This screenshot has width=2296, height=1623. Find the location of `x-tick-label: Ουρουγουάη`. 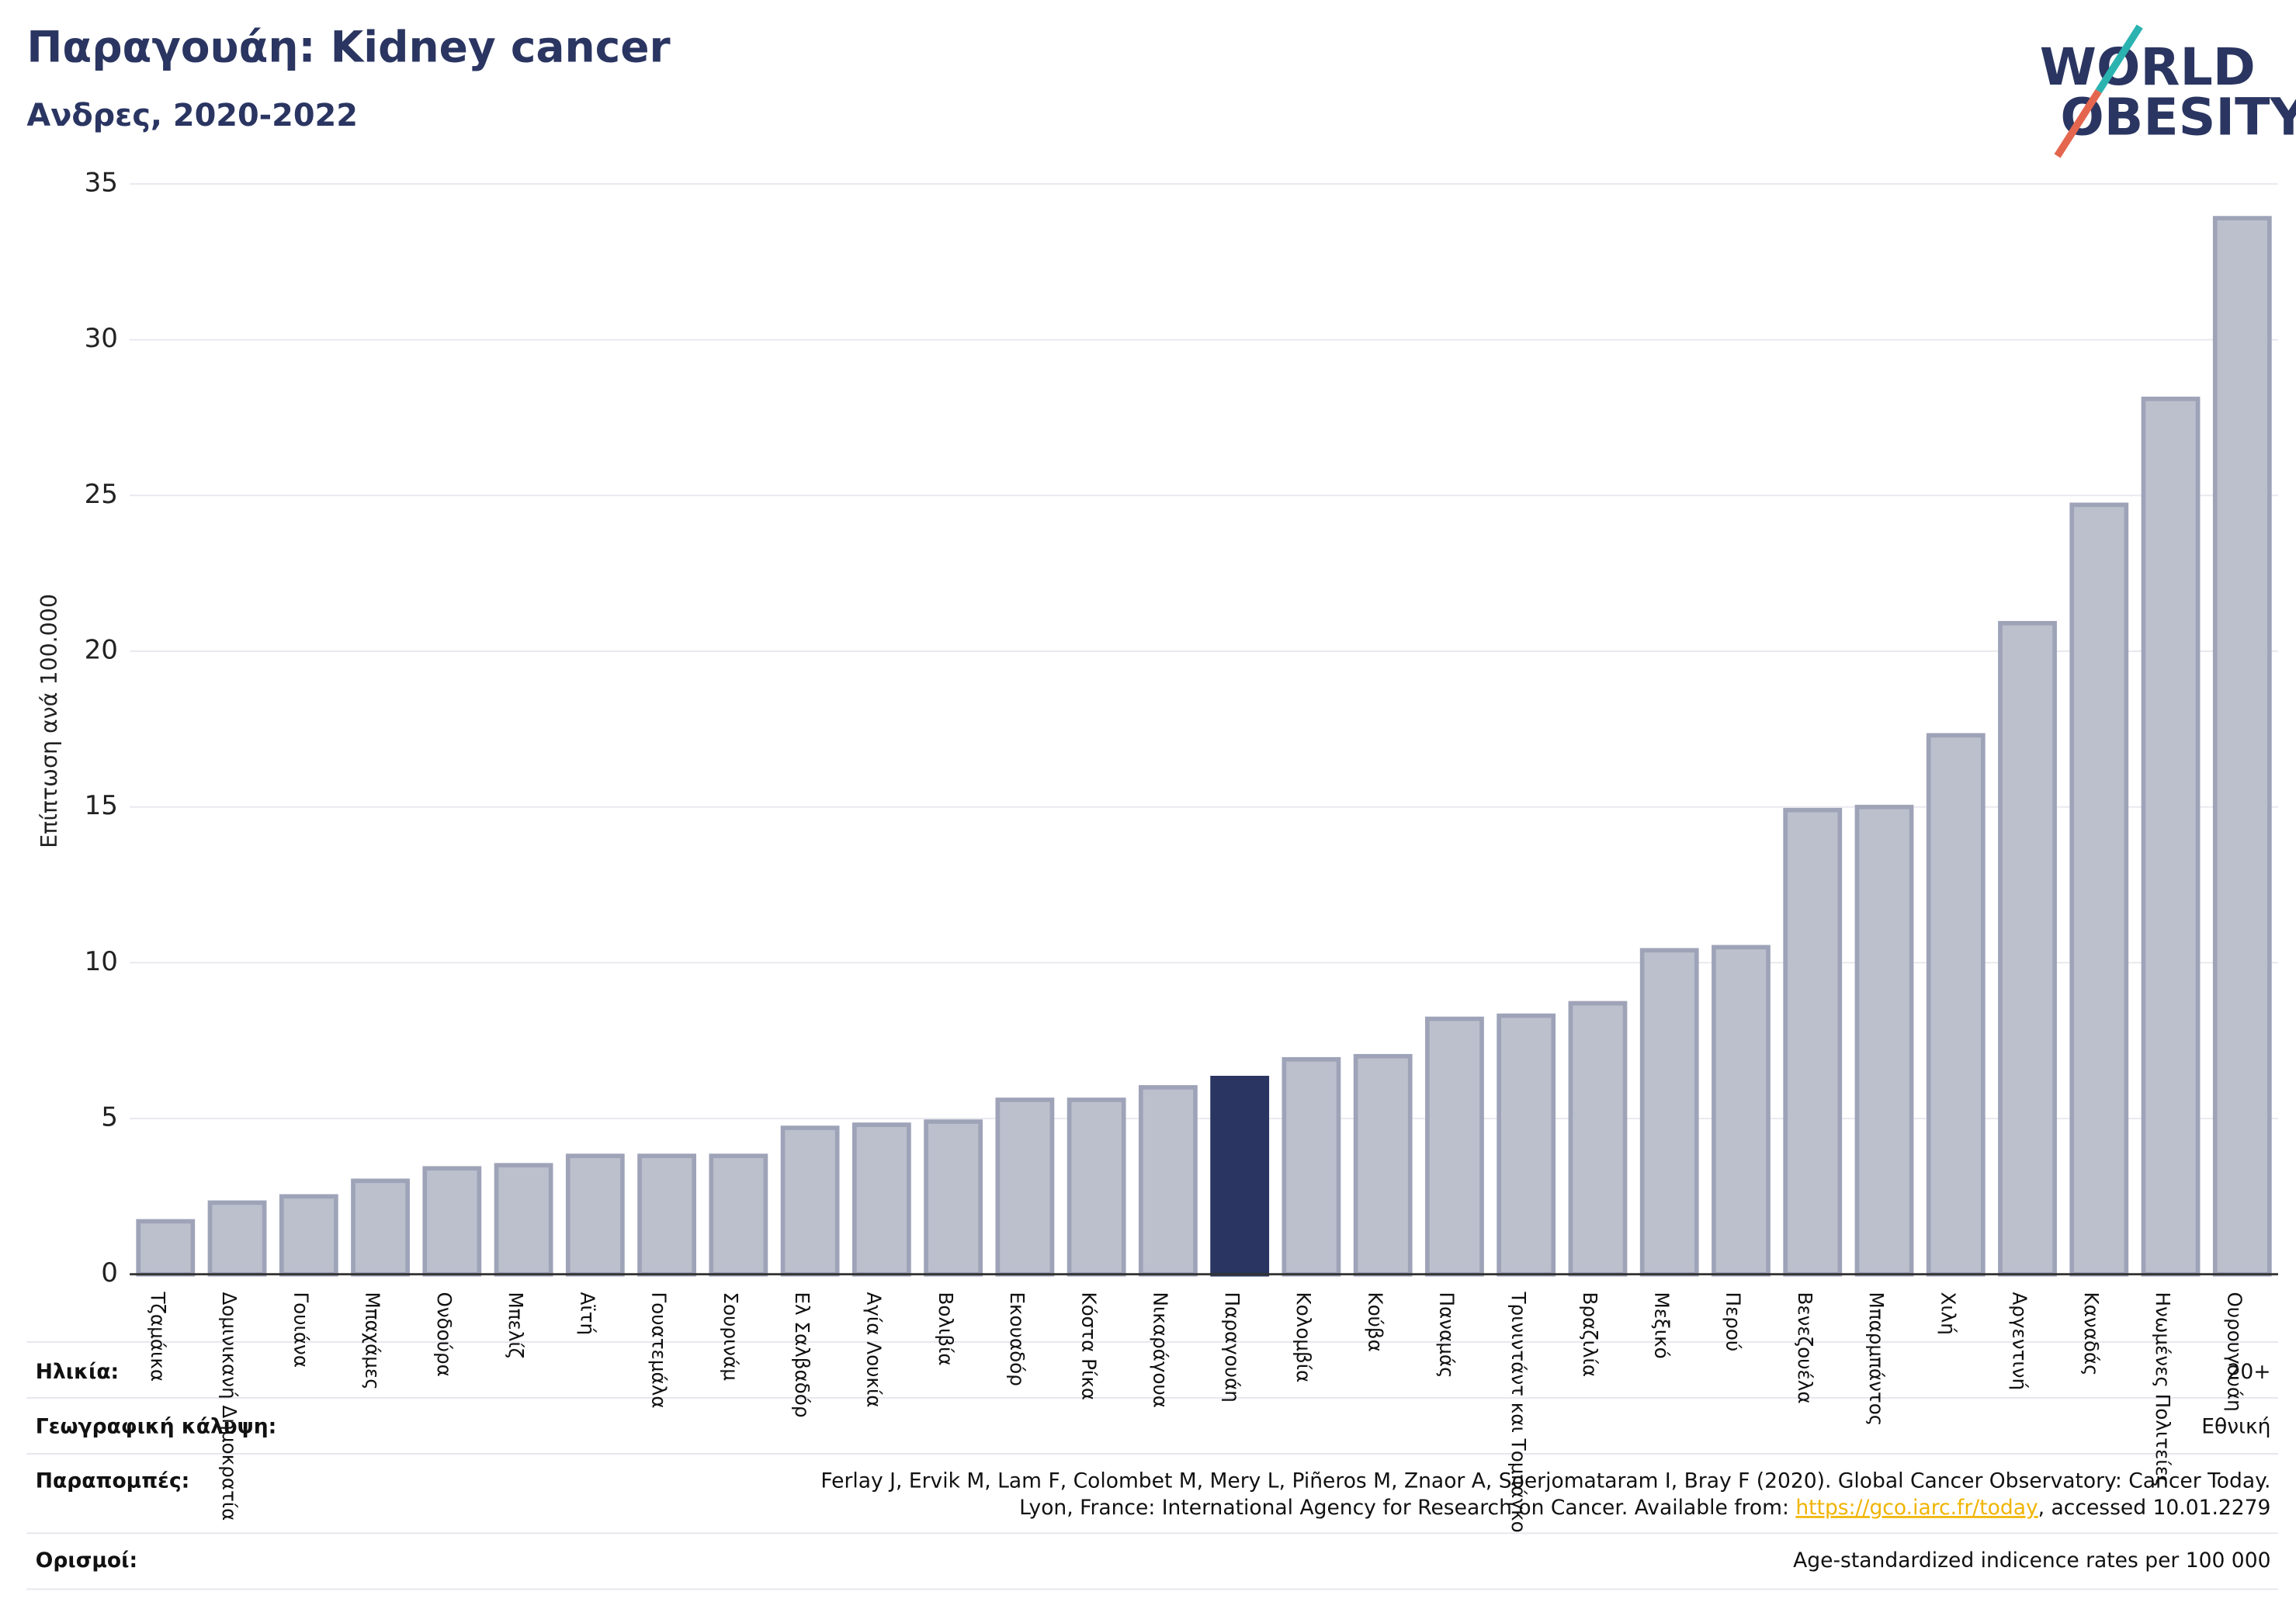

x-tick-label: Ουρουγουάη is located at coordinates (2234, 1351).